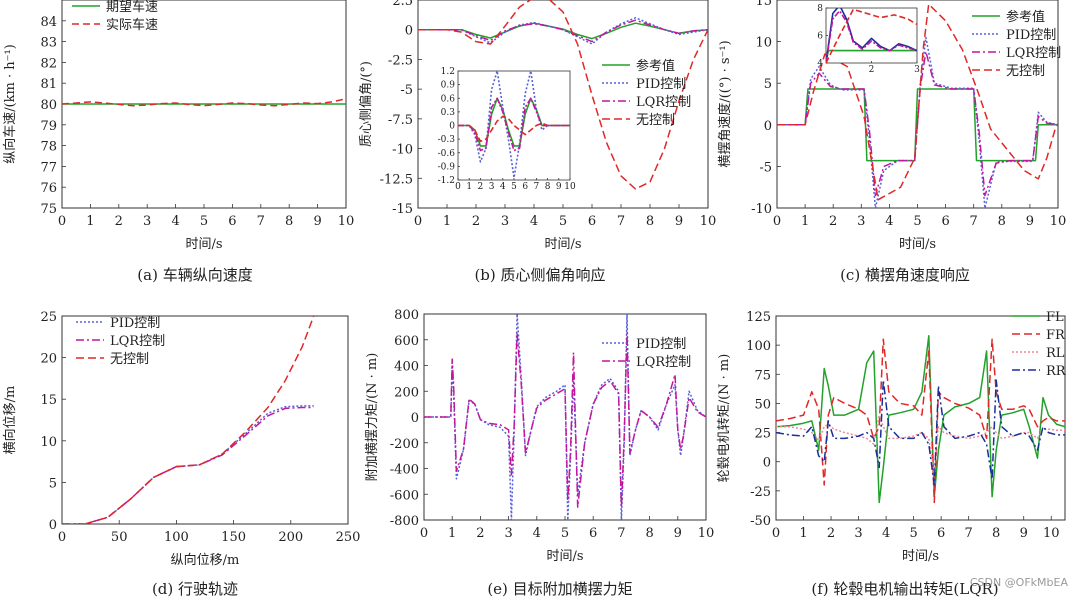  Describe the element at coordinates (448, 86) in the screenshot. I see `y-tick-label: 0.9` at that location.